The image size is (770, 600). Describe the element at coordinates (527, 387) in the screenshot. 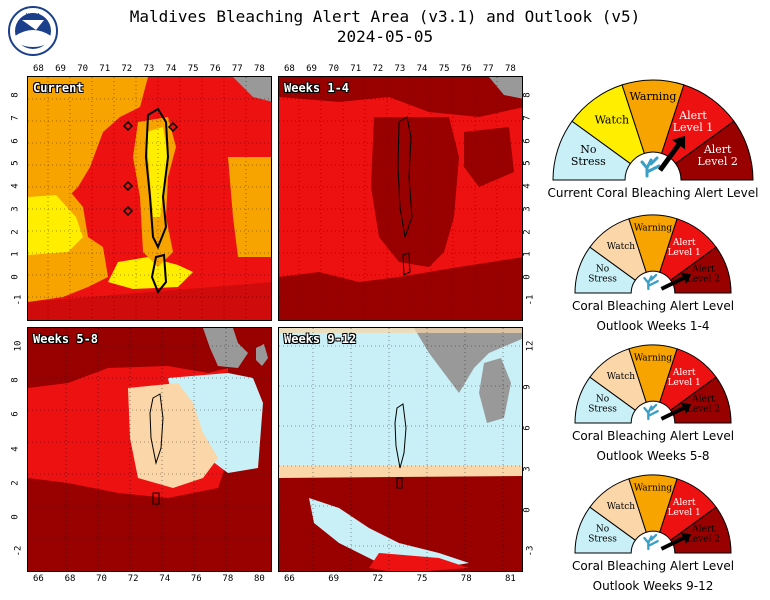

I see `y-tick-label: 9` at that location.